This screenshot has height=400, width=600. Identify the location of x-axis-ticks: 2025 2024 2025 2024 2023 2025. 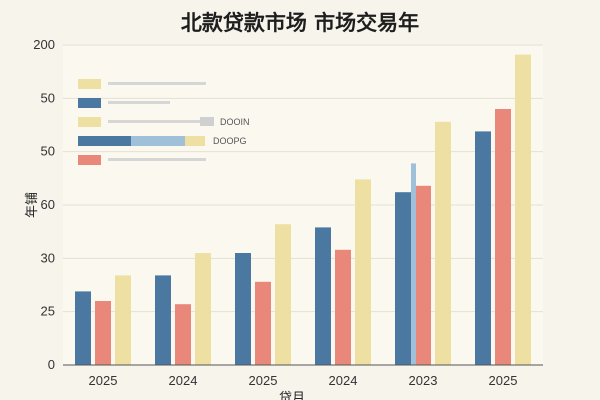
(303, 380).